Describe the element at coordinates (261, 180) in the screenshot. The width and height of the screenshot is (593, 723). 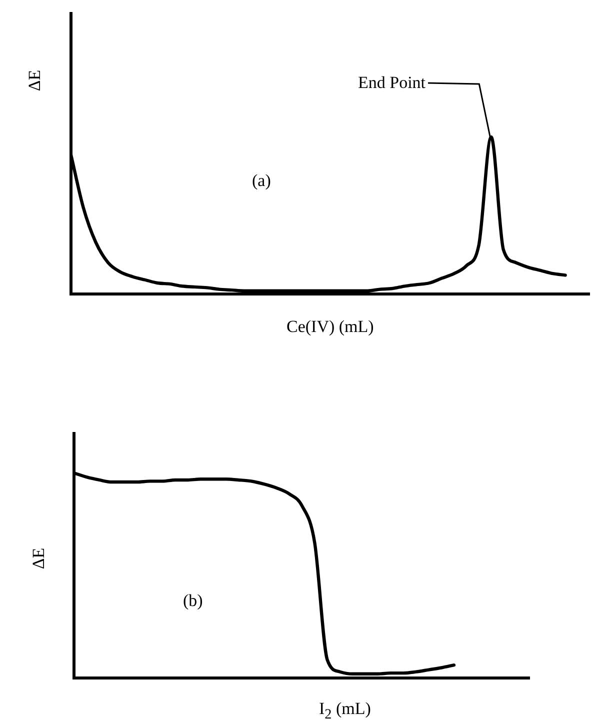
I see `annotation: (a)` at that location.